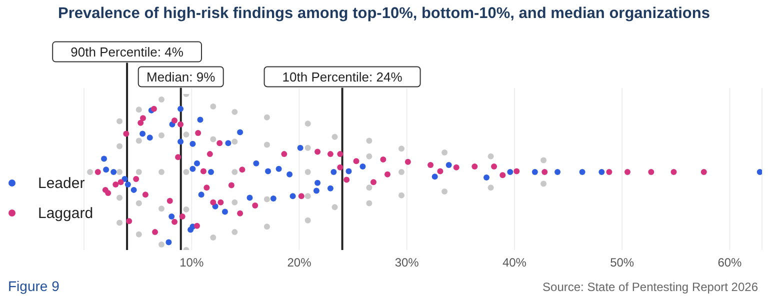 This screenshot has width=768, height=300. What do you see at coordinates (127, 52) in the screenshot?
I see `ref-line-label: 90th Percentile: 4%` at bounding box center [127, 52].